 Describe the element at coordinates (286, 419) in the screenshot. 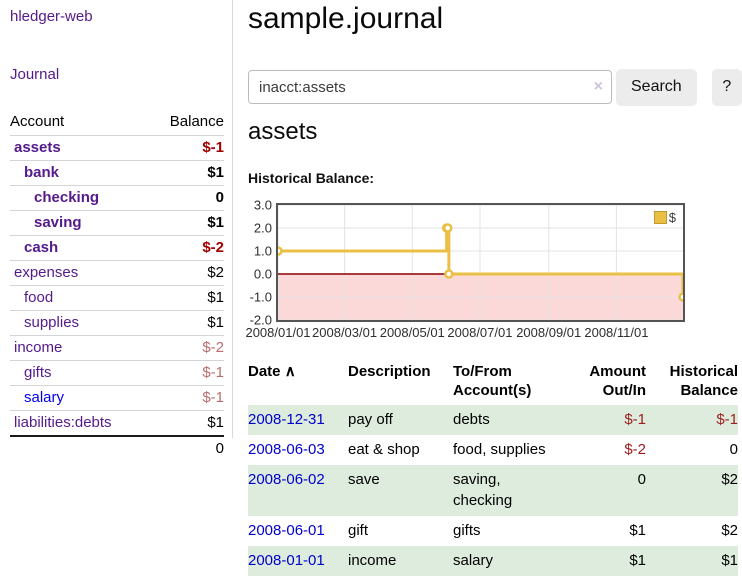

I see `transaction-date-link: 2008-12-31` at that location.